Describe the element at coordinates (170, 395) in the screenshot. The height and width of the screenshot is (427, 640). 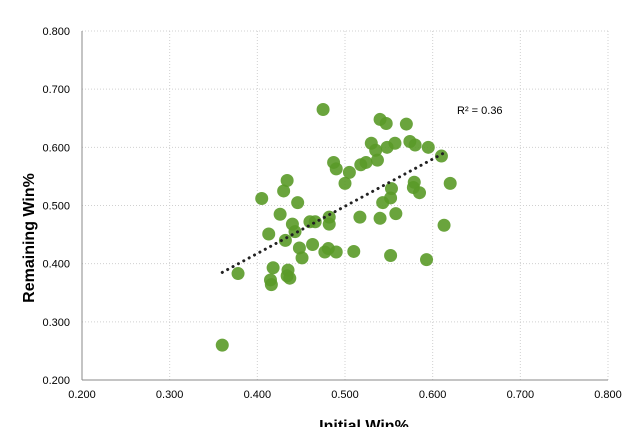
I see `x-tick-label: 0.300` at that location.